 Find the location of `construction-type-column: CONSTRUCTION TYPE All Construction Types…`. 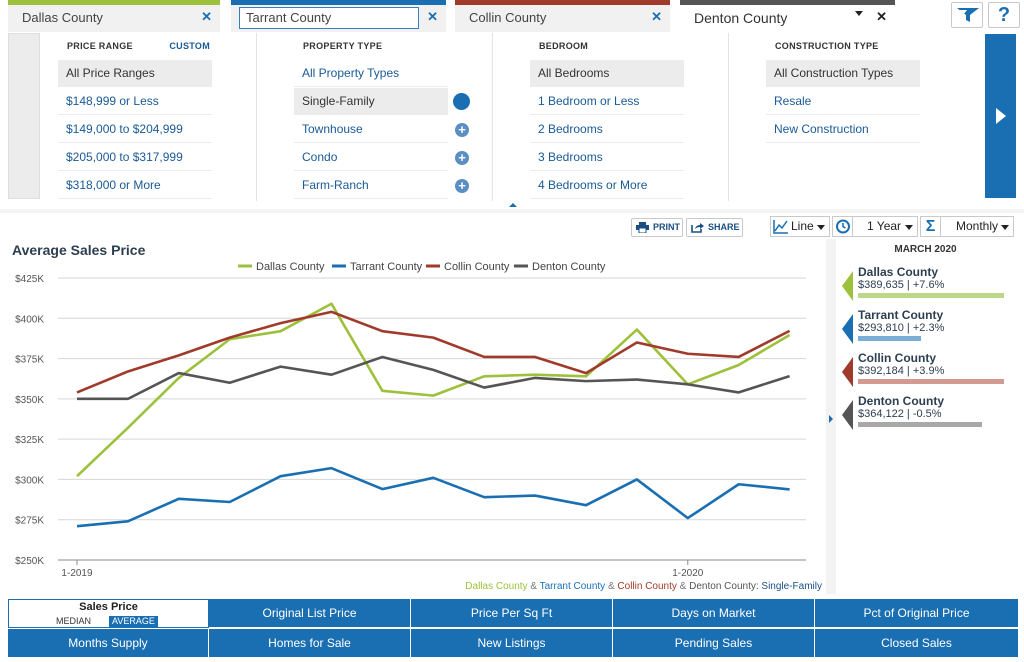

construction-type-column: CONSTRUCTION TYPE All Construction Types… is located at coordinates (865, 117).